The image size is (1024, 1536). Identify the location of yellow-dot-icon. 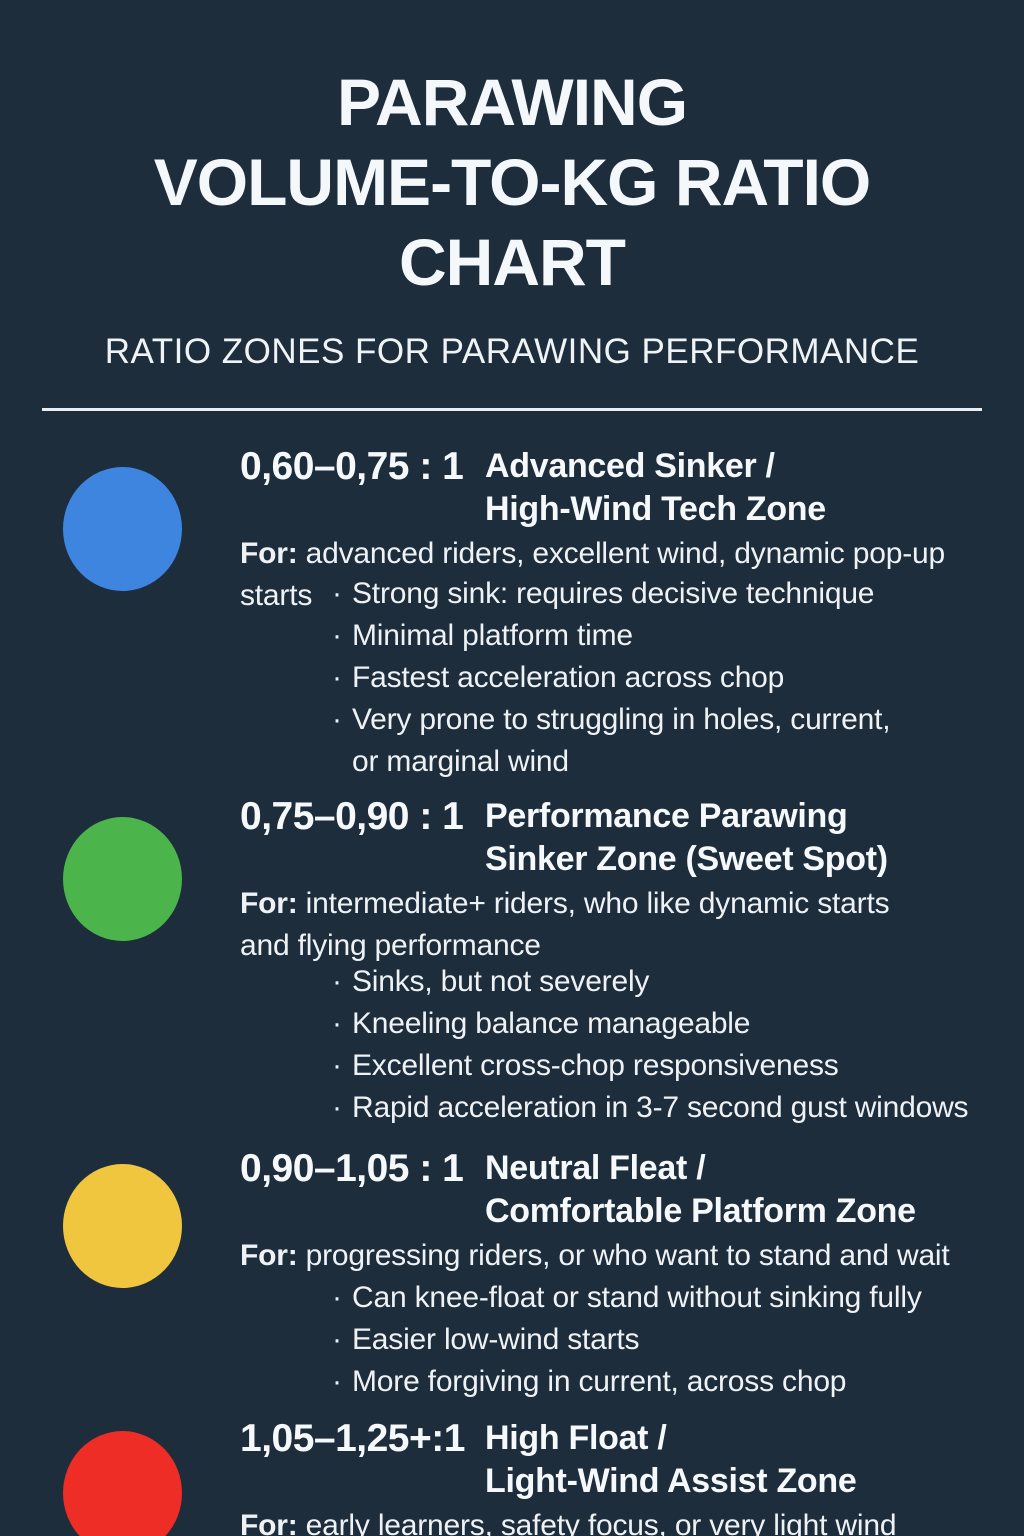
(122, 1226).